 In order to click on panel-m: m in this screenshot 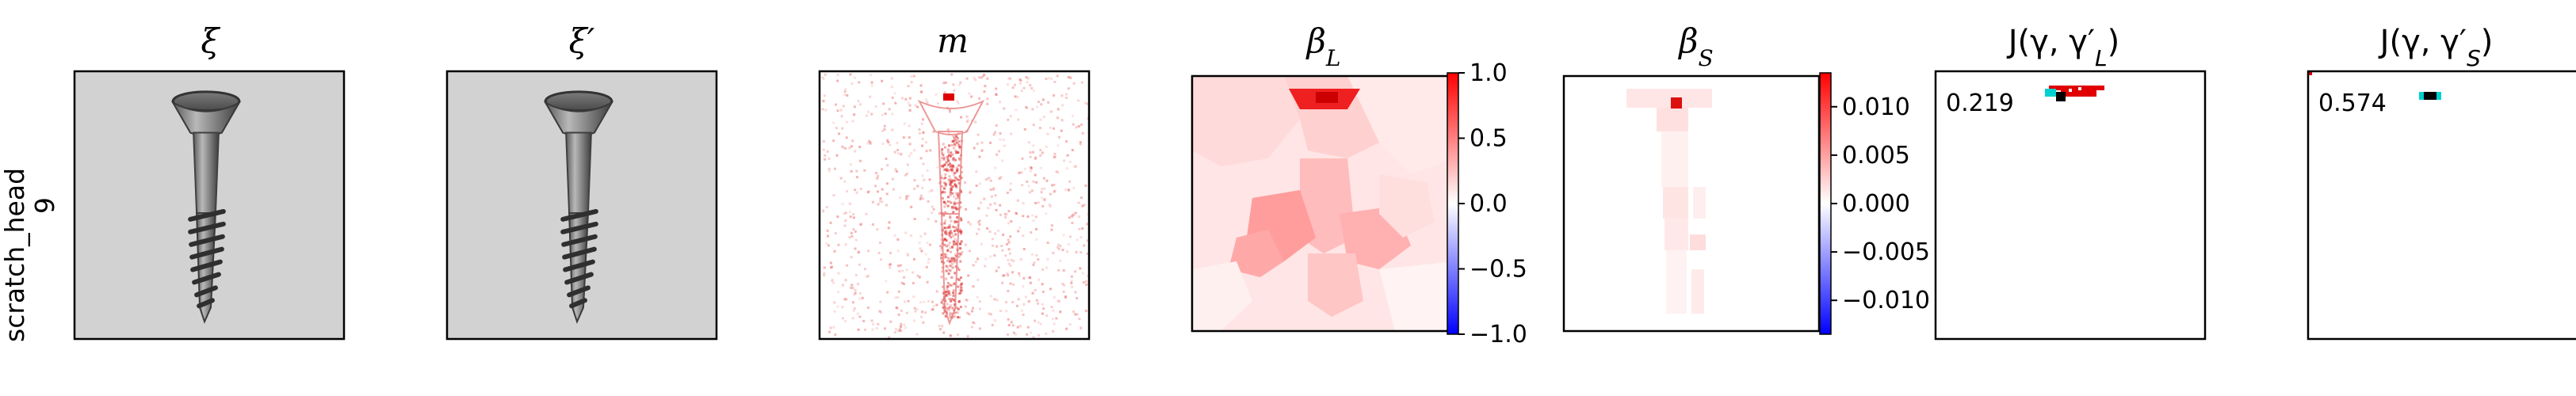, I will do `click(955, 181)`.